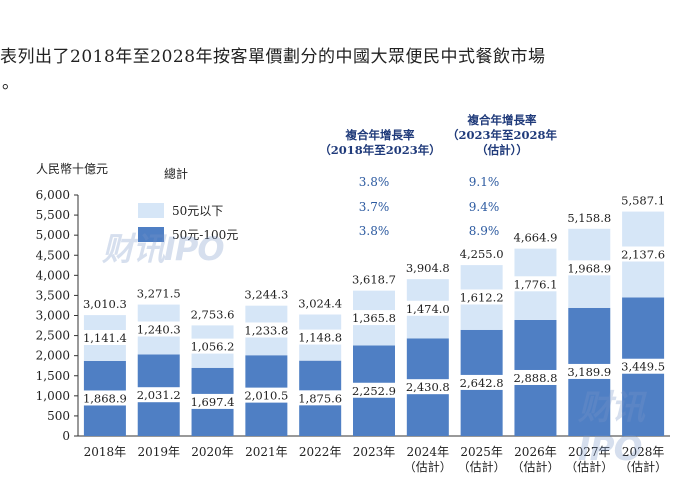 The height and width of the screenshot is (500, 700). I want to click on y-tick-label: 3,000, so click(53, 316).